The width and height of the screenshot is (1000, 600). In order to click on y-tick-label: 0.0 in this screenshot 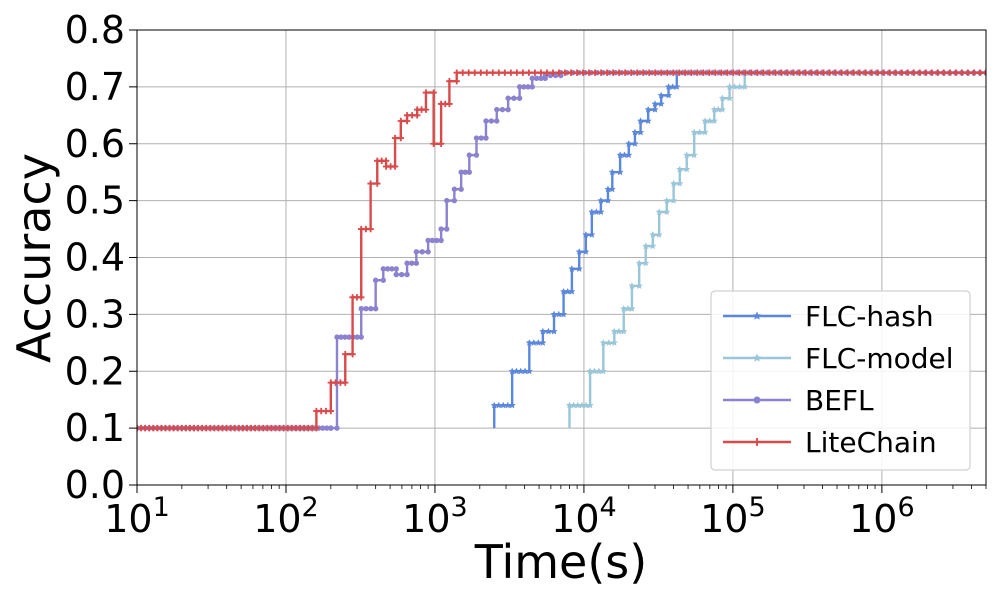, I will do `click(95, 485)`.